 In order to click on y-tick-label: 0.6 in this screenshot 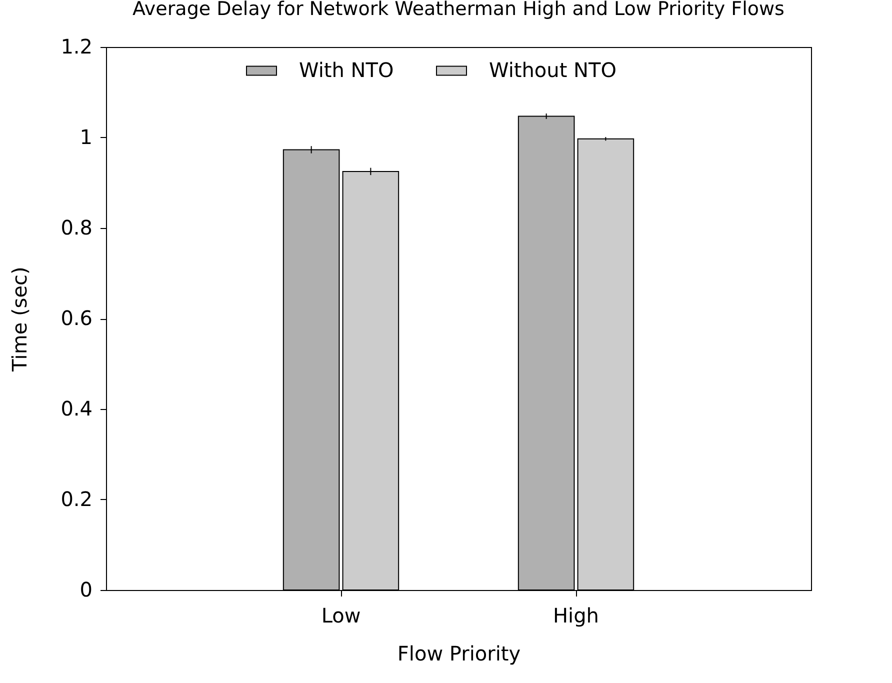, I will do `click(76, 318)`.